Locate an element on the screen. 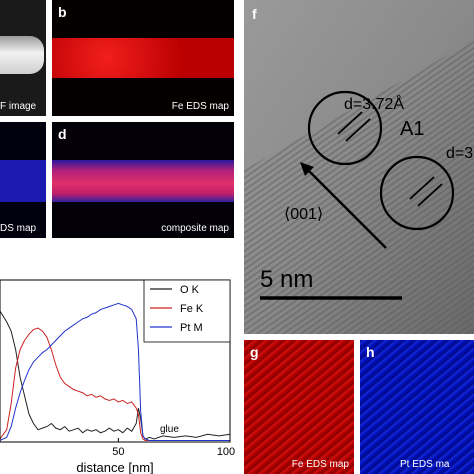  direction-label: ⟨001⟩ is located at coordinates (304, 214).